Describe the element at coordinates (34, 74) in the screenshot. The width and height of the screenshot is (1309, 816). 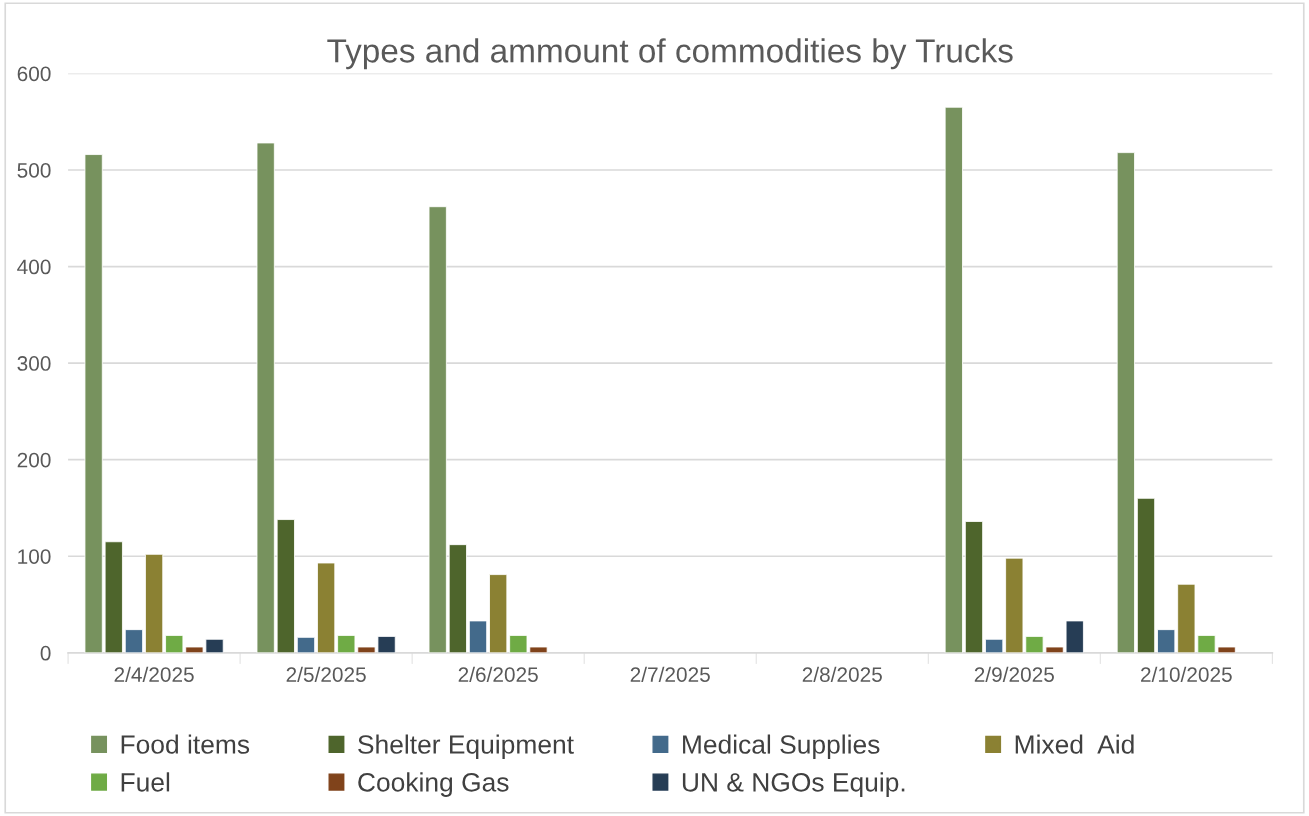
I see `y-tick-label: 600` at that location.